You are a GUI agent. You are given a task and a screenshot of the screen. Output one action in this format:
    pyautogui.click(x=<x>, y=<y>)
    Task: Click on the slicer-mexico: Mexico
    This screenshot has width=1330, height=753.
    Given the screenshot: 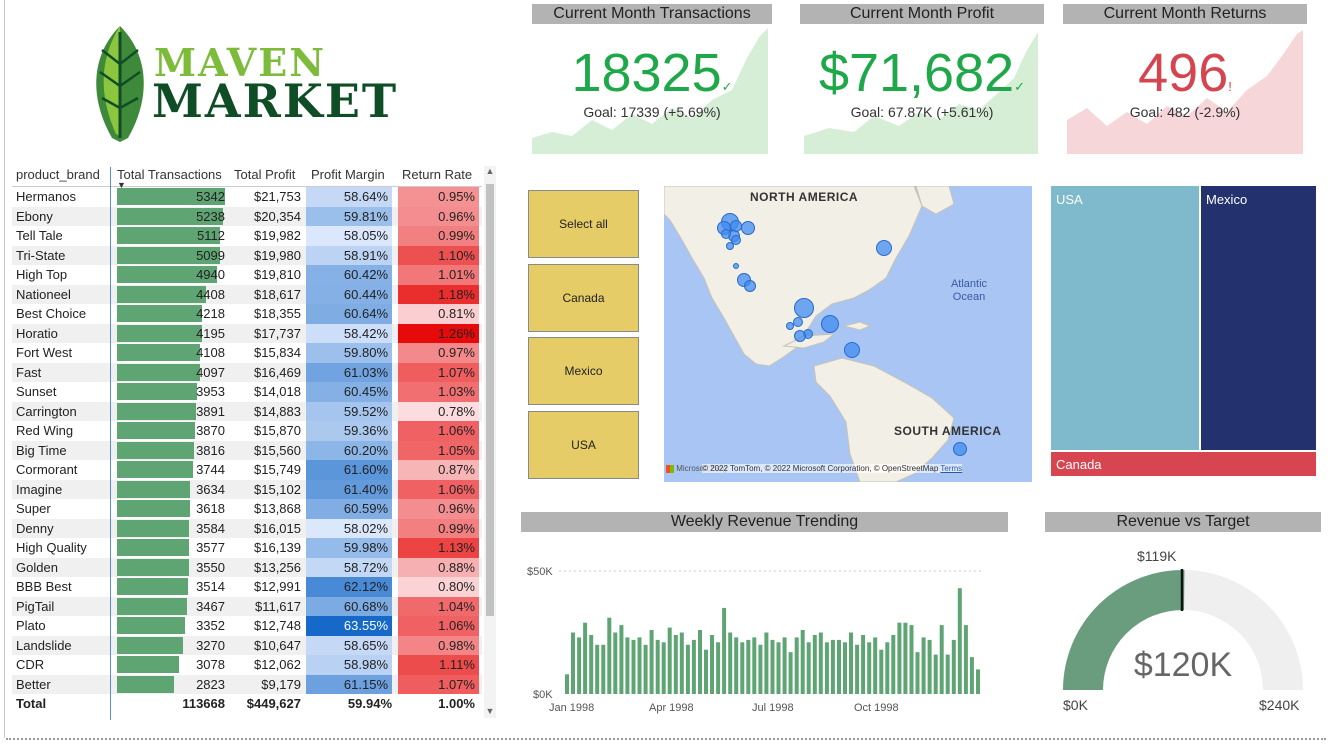 What is the action you would take?
    pyautogui.click(x=583, y=371)
    